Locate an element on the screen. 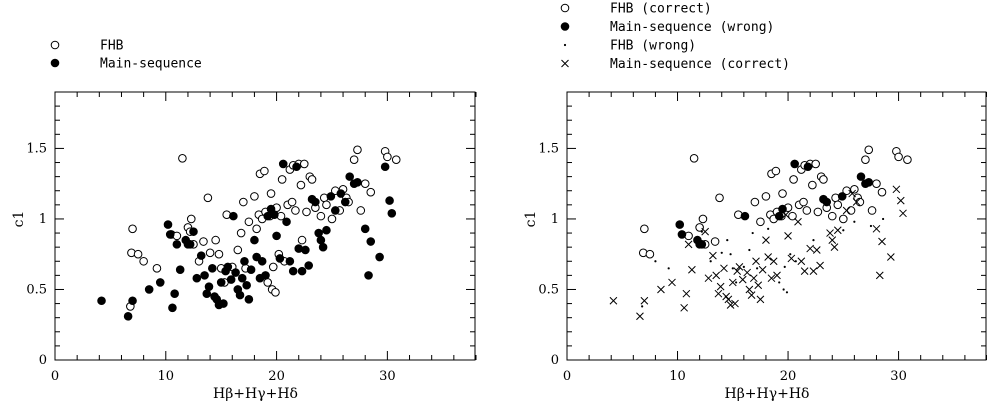 The height and width of the screenshot is (401, 987). legend-label: Main-sequence is located at coordinates (151, 64).